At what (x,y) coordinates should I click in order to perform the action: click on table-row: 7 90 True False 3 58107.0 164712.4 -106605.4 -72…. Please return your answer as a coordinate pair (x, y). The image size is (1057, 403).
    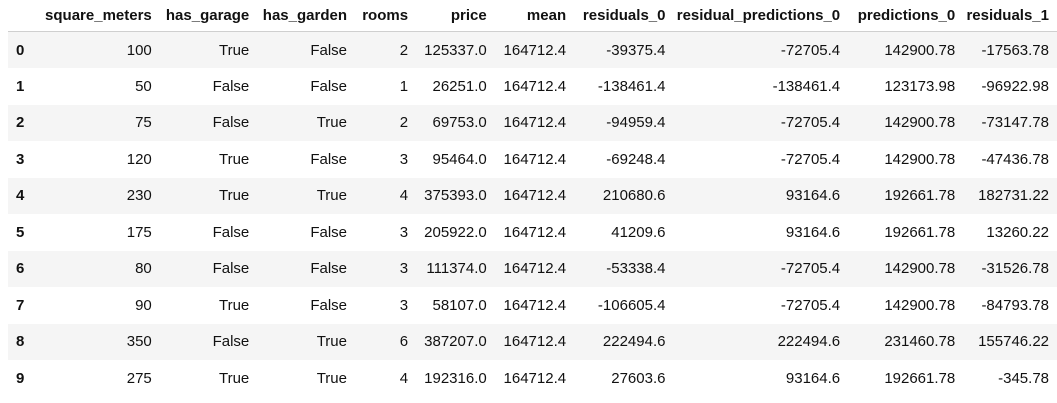
    Looking at the image, I should click on (532, 305).